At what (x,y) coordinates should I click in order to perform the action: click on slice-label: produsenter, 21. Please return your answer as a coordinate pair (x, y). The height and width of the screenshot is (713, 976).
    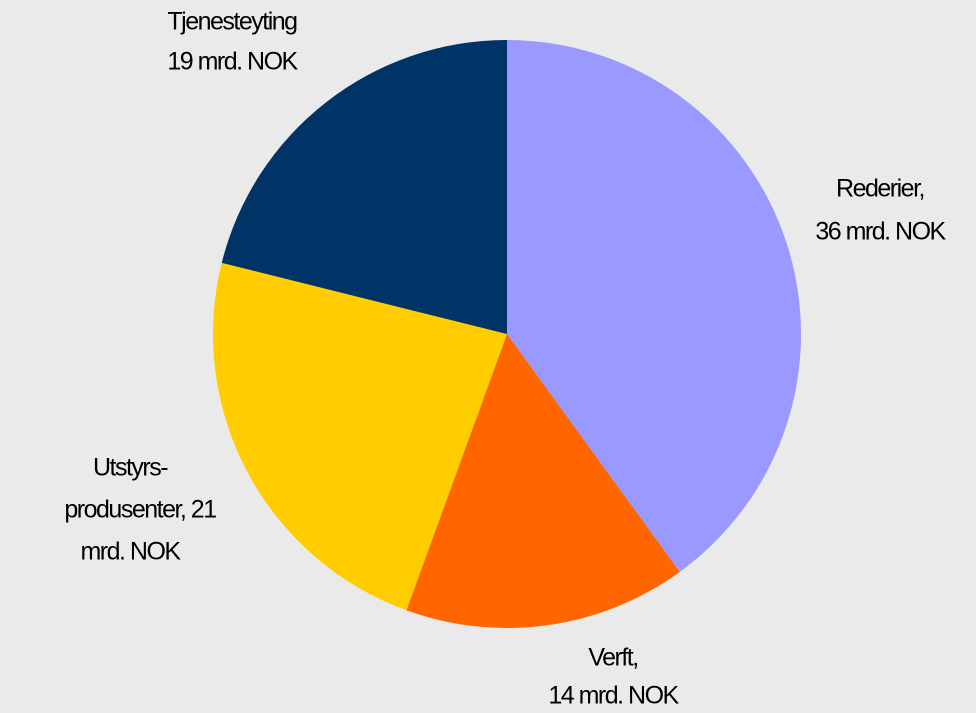
    Looking at the image, I should click on (140, 510).